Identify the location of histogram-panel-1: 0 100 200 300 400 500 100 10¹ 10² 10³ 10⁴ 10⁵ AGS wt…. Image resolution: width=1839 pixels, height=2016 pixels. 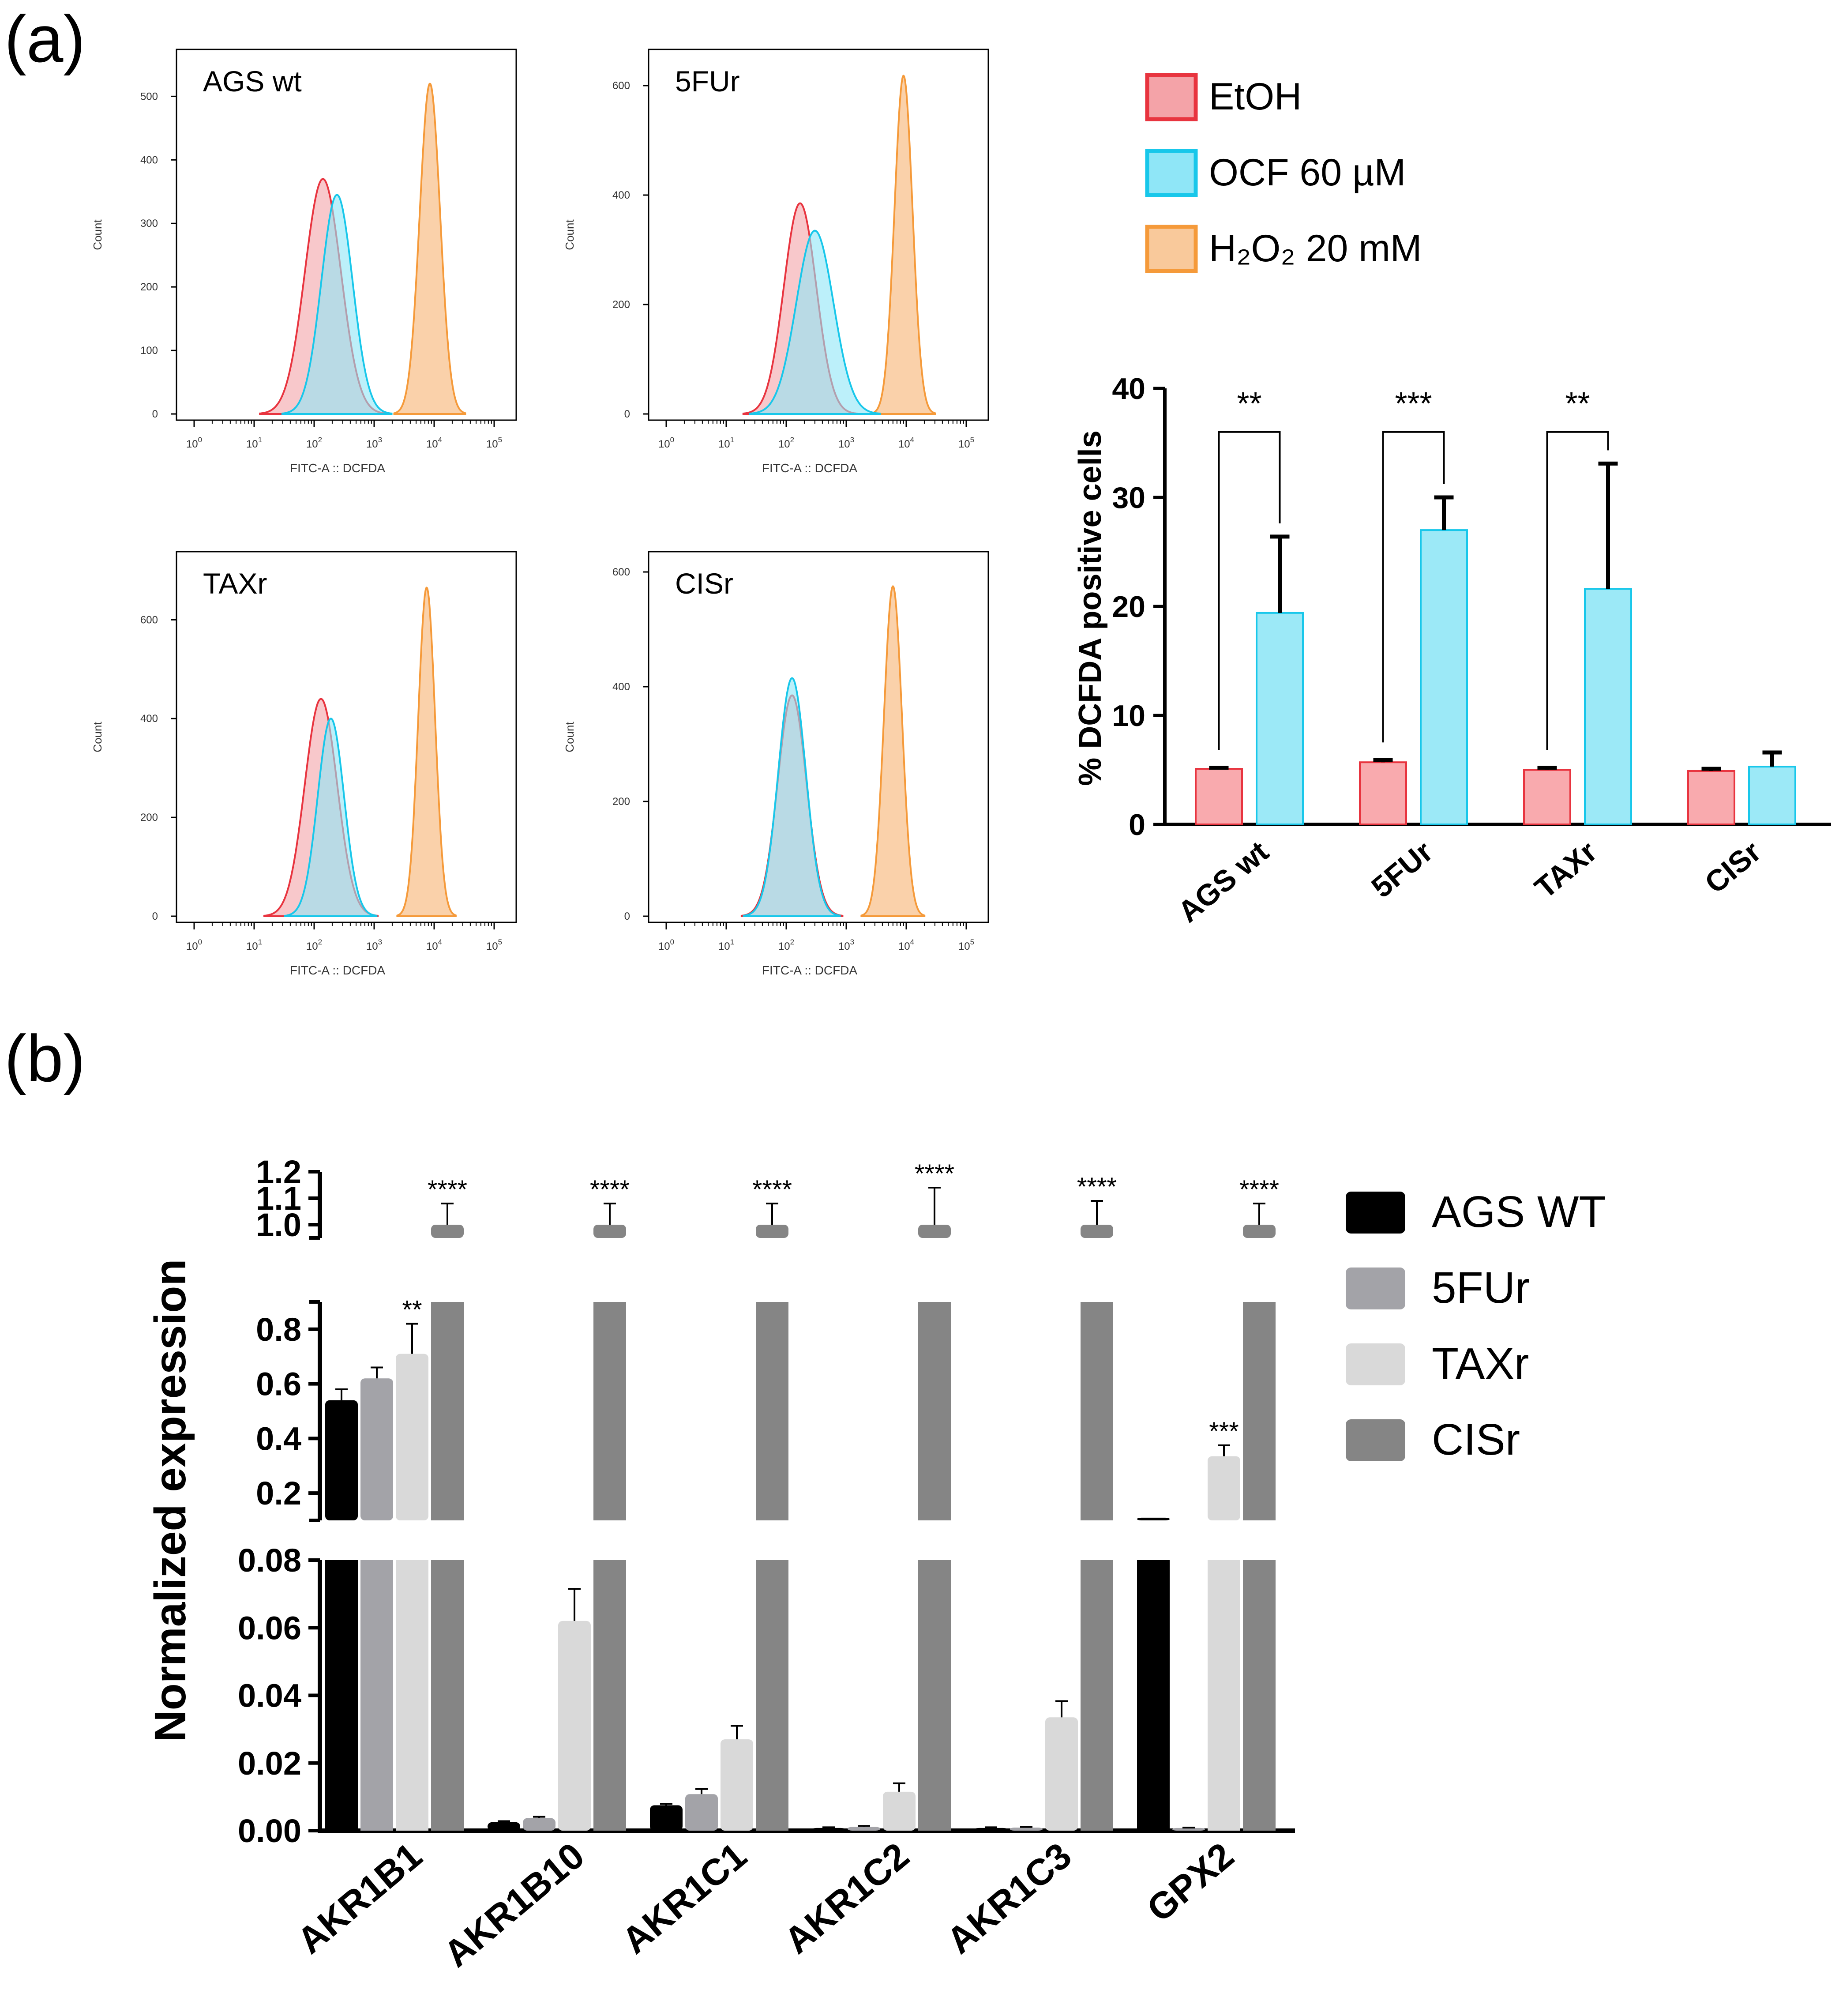
(304, 262).